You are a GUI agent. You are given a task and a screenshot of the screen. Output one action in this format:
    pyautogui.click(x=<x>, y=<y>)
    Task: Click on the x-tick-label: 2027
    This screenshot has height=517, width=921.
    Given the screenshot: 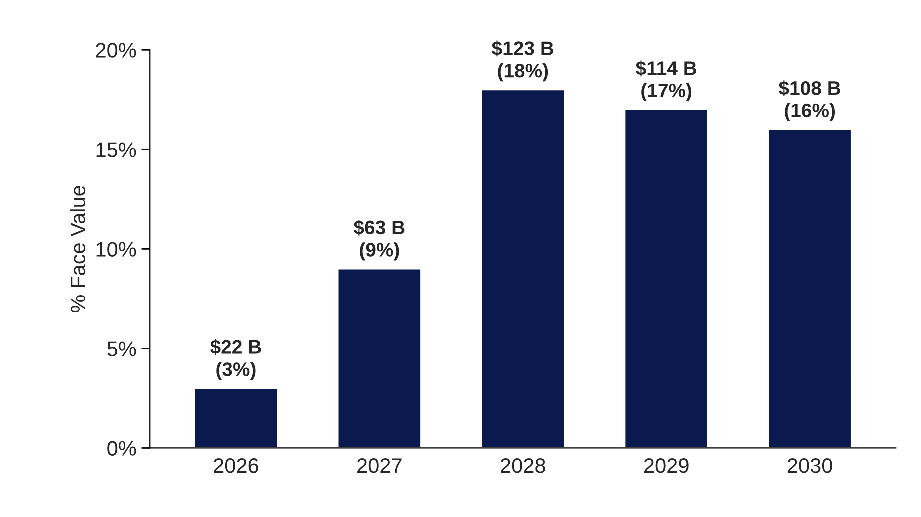 What is the action you would take?
    pyautogui.click(x=380, y=466)
    